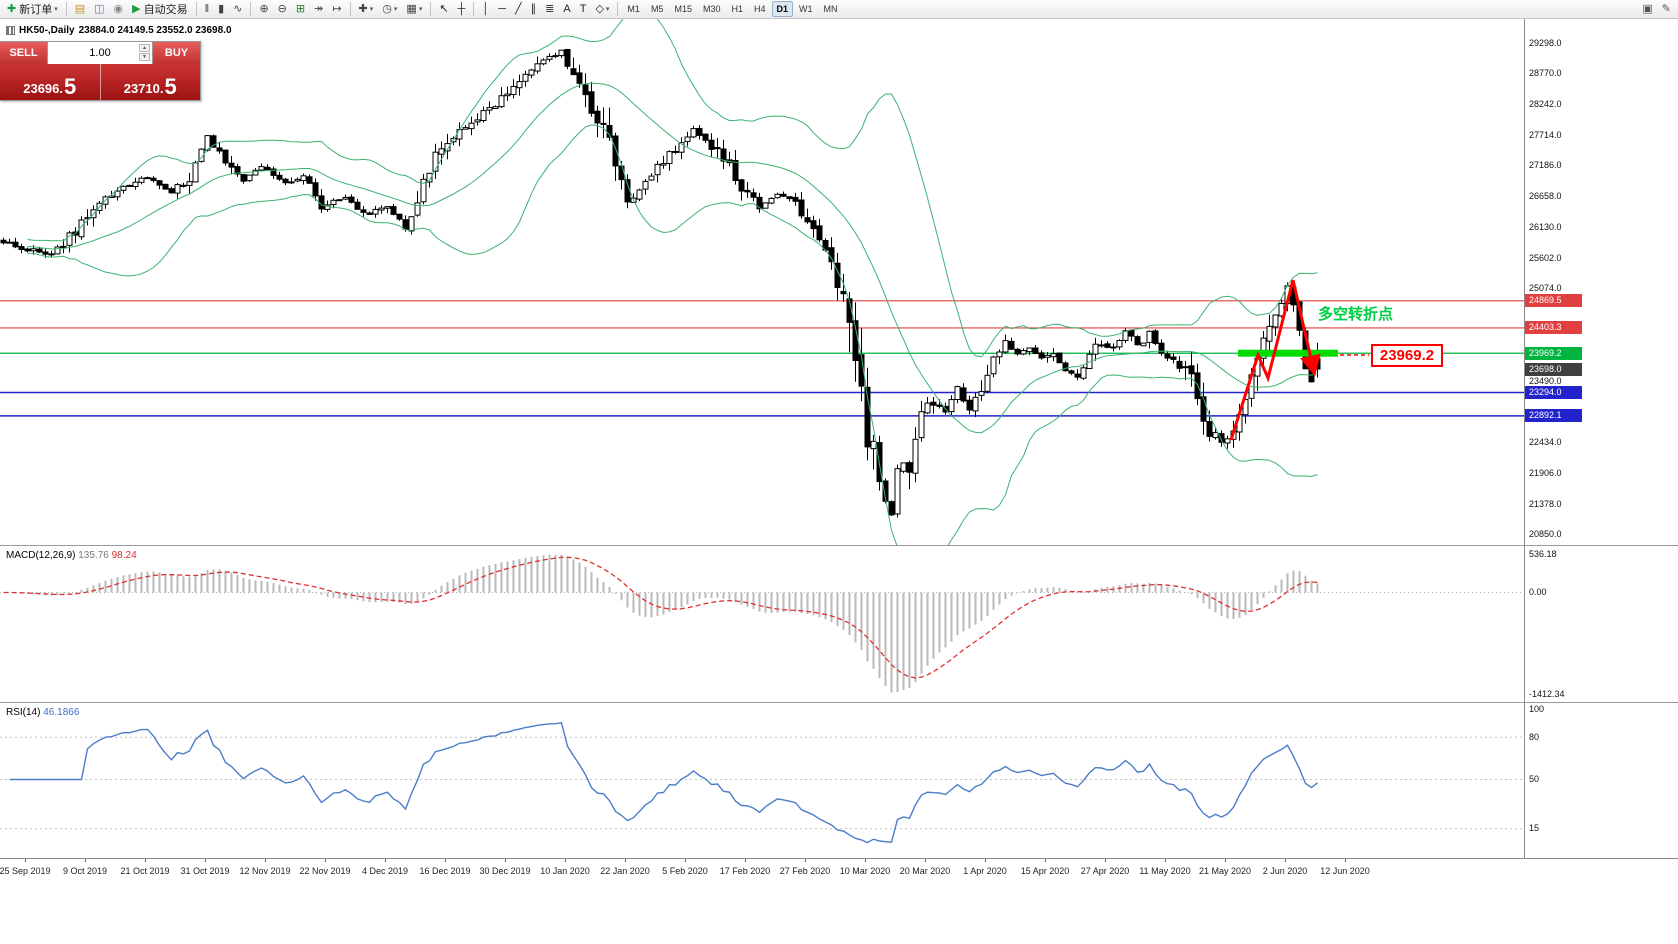 The width and height of the screenshot is (1678, 944). What do you see at coordinates (534, 9) in the screenshot?
I see `channel-icon: ∥` at bounding box center [534, 9].